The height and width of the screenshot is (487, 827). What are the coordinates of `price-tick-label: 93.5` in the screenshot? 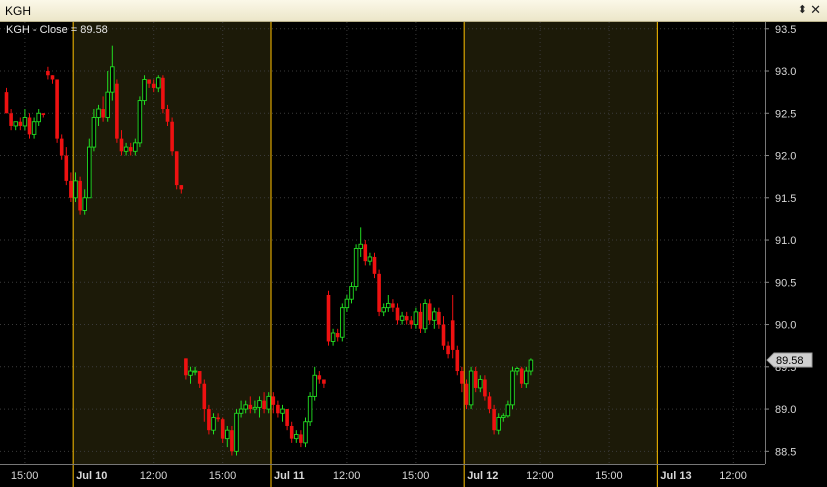 It's located at (785, 30).